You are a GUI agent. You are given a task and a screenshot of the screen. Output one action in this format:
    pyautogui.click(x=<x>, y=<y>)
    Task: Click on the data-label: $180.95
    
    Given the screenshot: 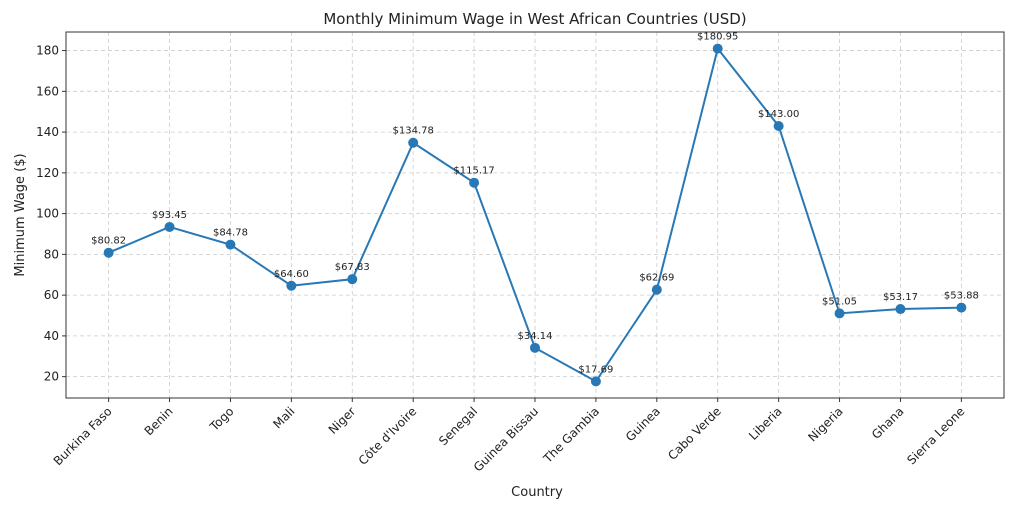 What is the action you would take?
    pyautogui.click(x=717, y=37)
    